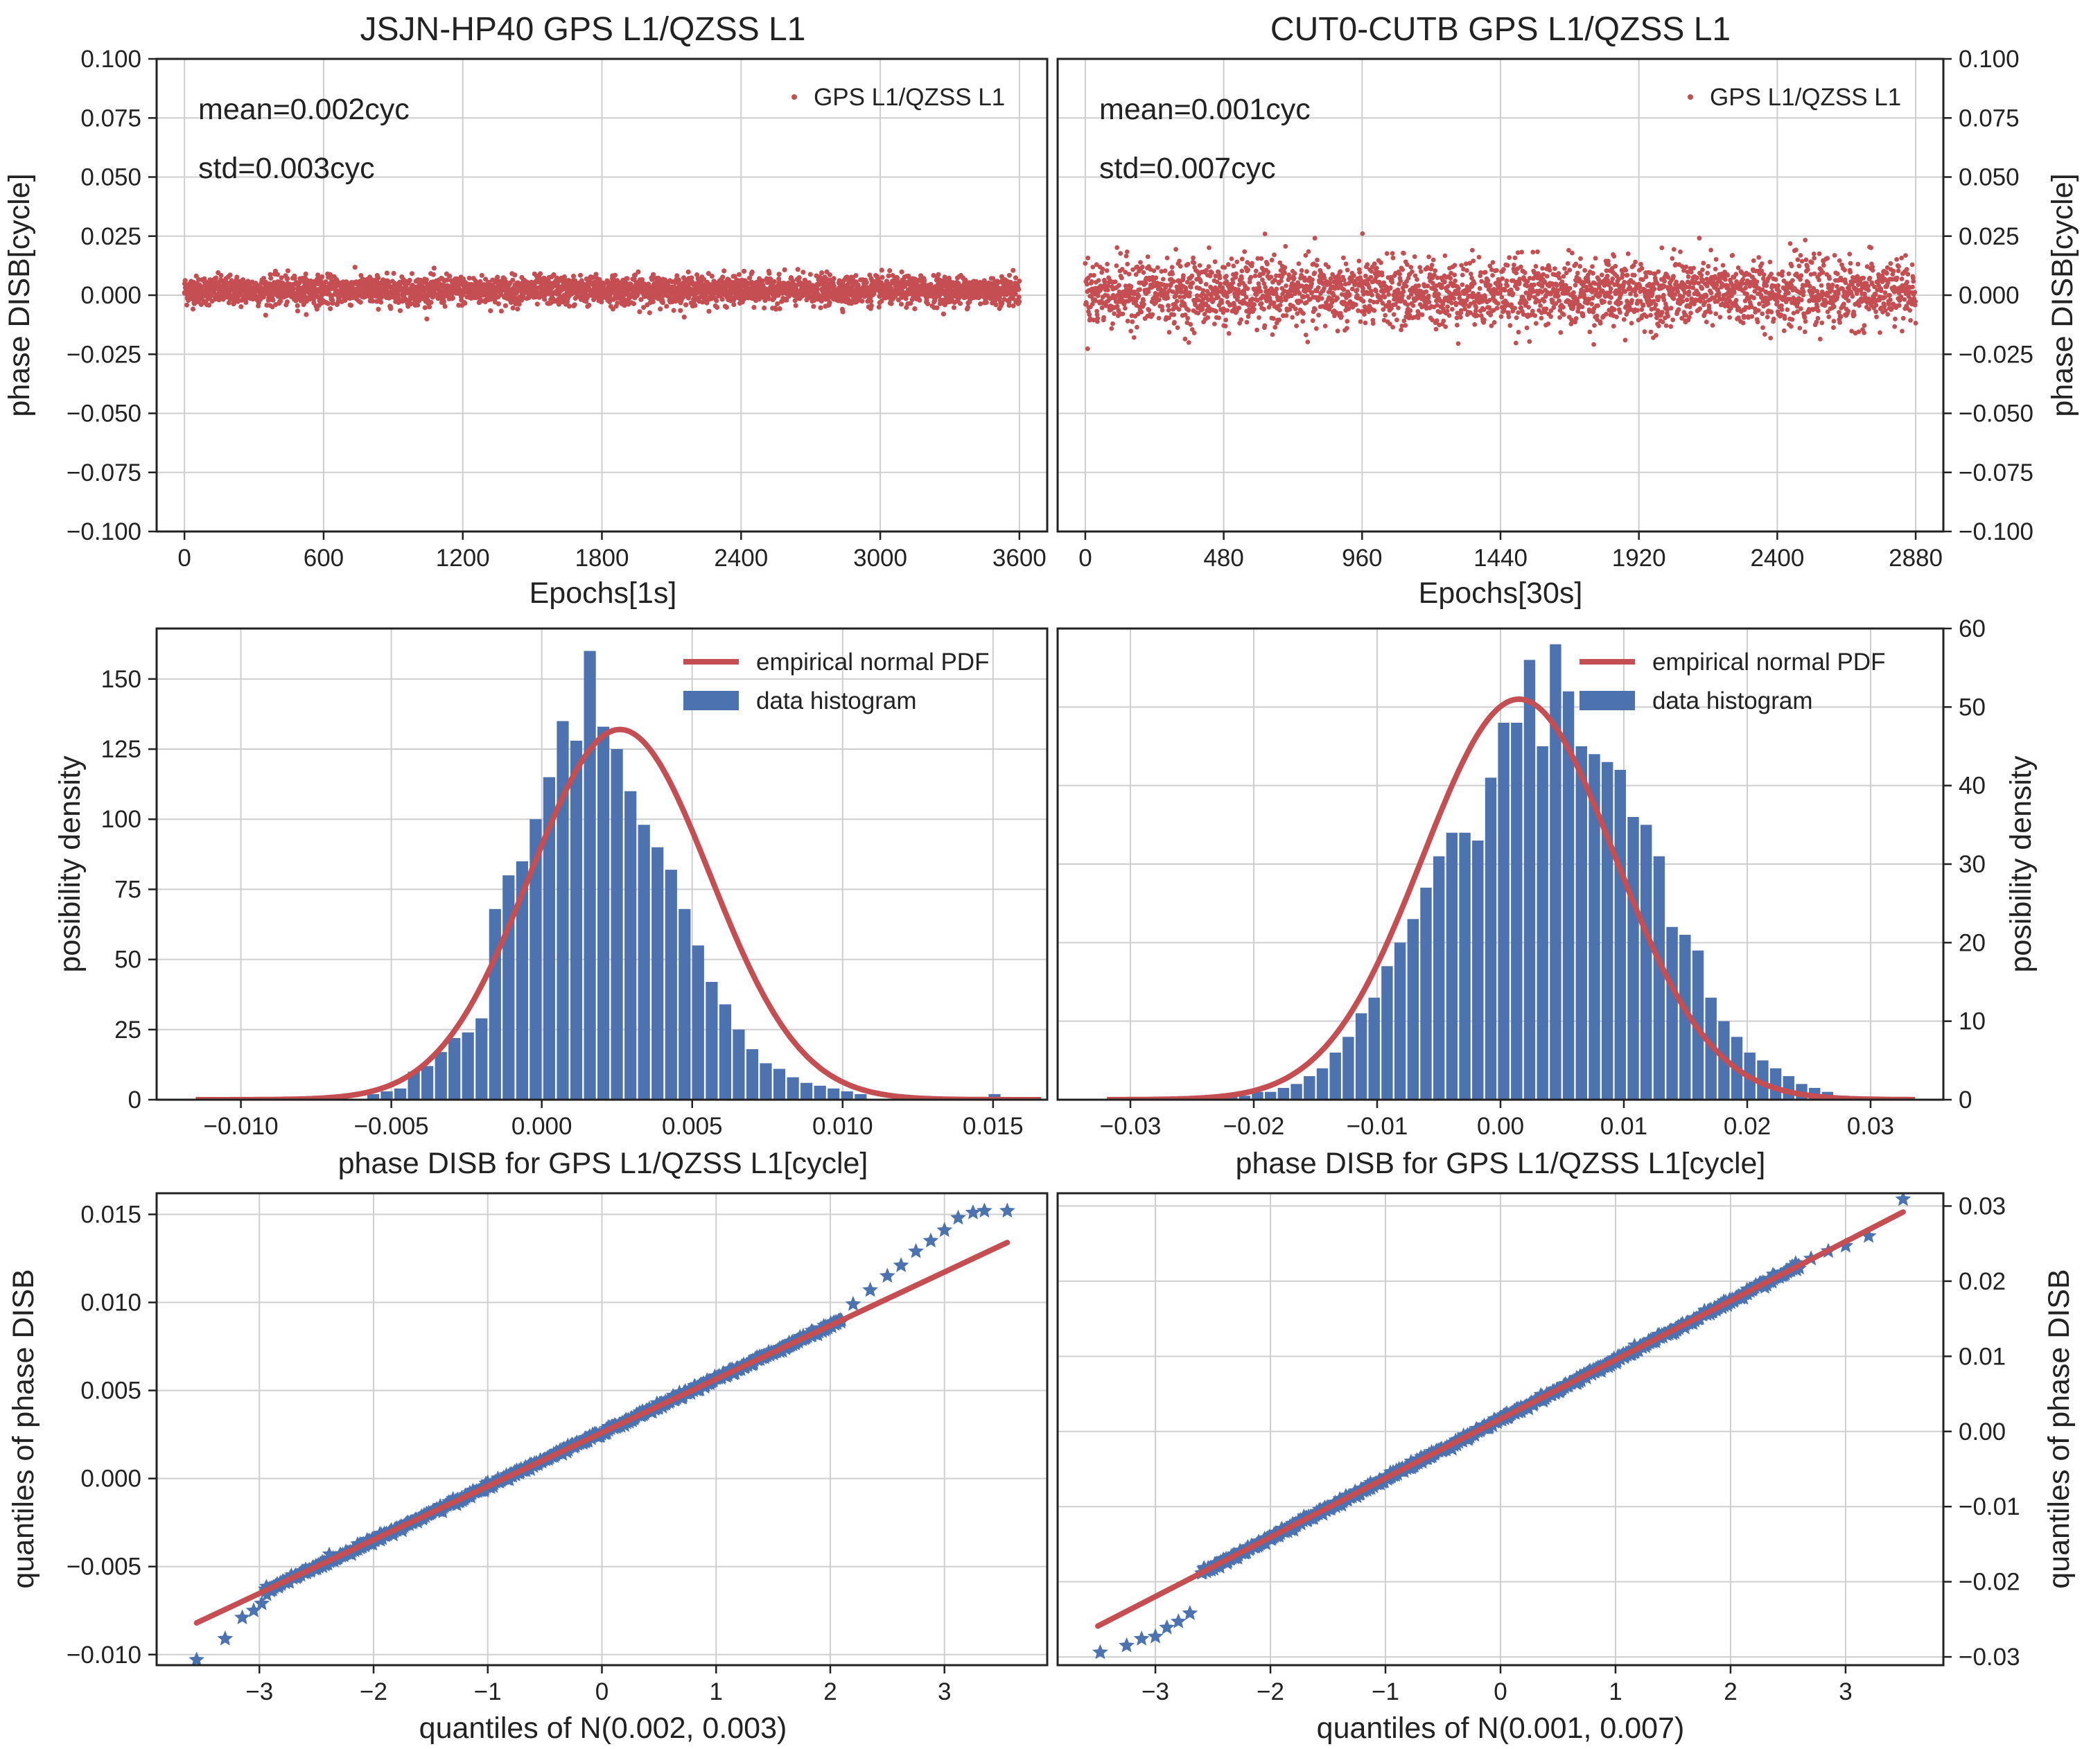 The height and width of the screenshot is (1749, 2100). Describe the element at coordinates (1019, 558) in the screenshot. I see `x-tick-label: 3600` at that location.